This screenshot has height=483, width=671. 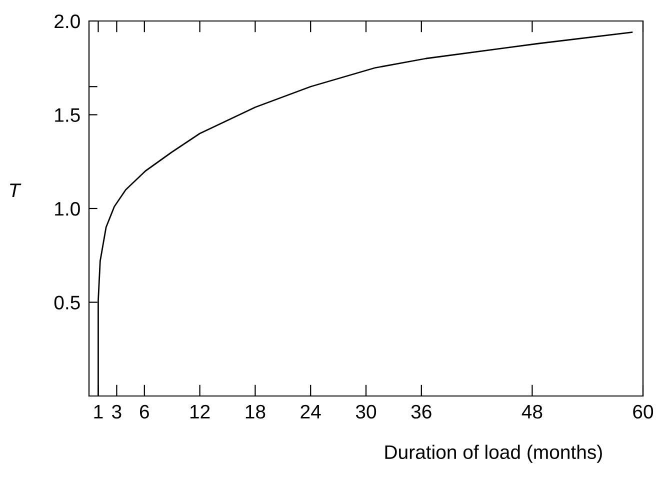 I want to click on x-tick-label: 30, so click(x=366, y=411).